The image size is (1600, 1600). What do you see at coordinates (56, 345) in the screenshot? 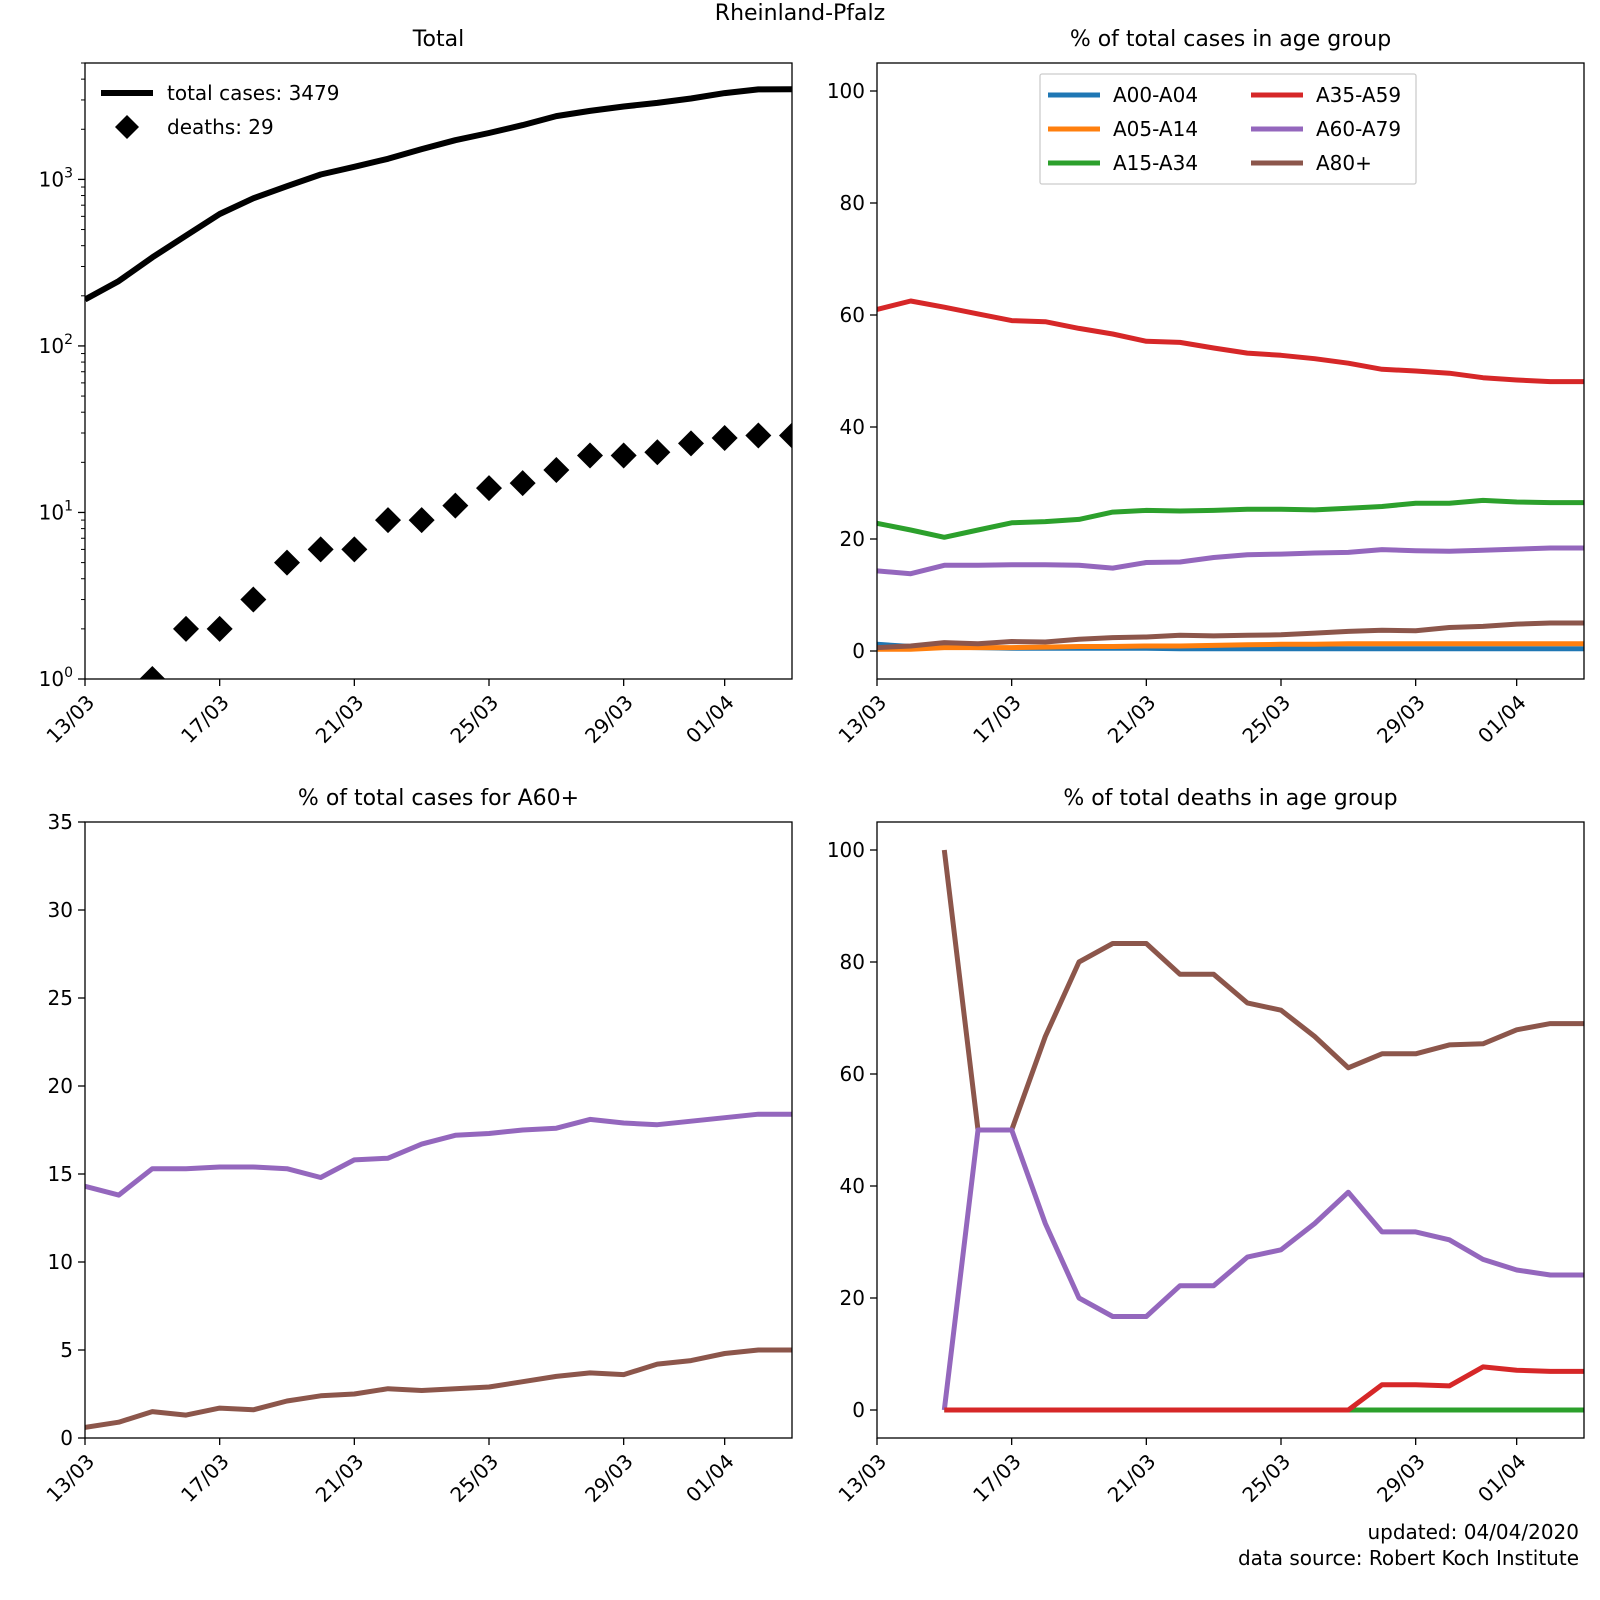
I see `y-tick-label: 10²` at bounding box center [56, 345].